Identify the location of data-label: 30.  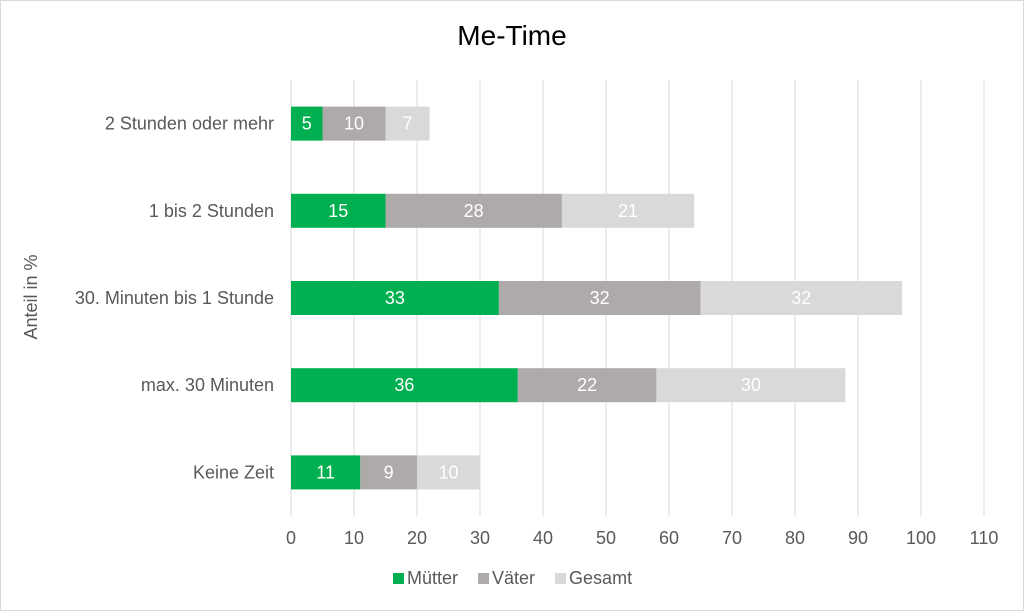
(751, 385).